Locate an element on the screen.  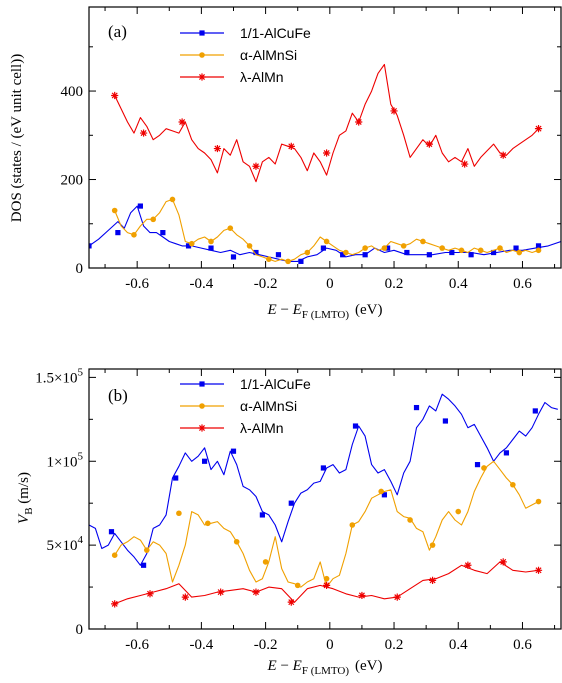
y-axis-label-v: V is located at coordinates (24, 518).